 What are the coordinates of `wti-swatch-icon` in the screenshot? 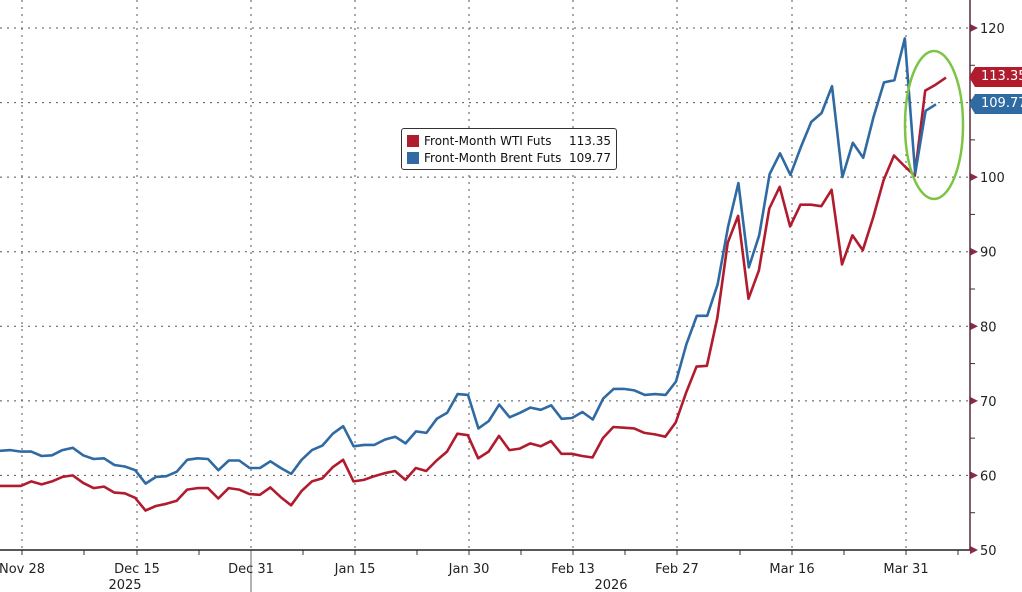 It's located at (413, 140).